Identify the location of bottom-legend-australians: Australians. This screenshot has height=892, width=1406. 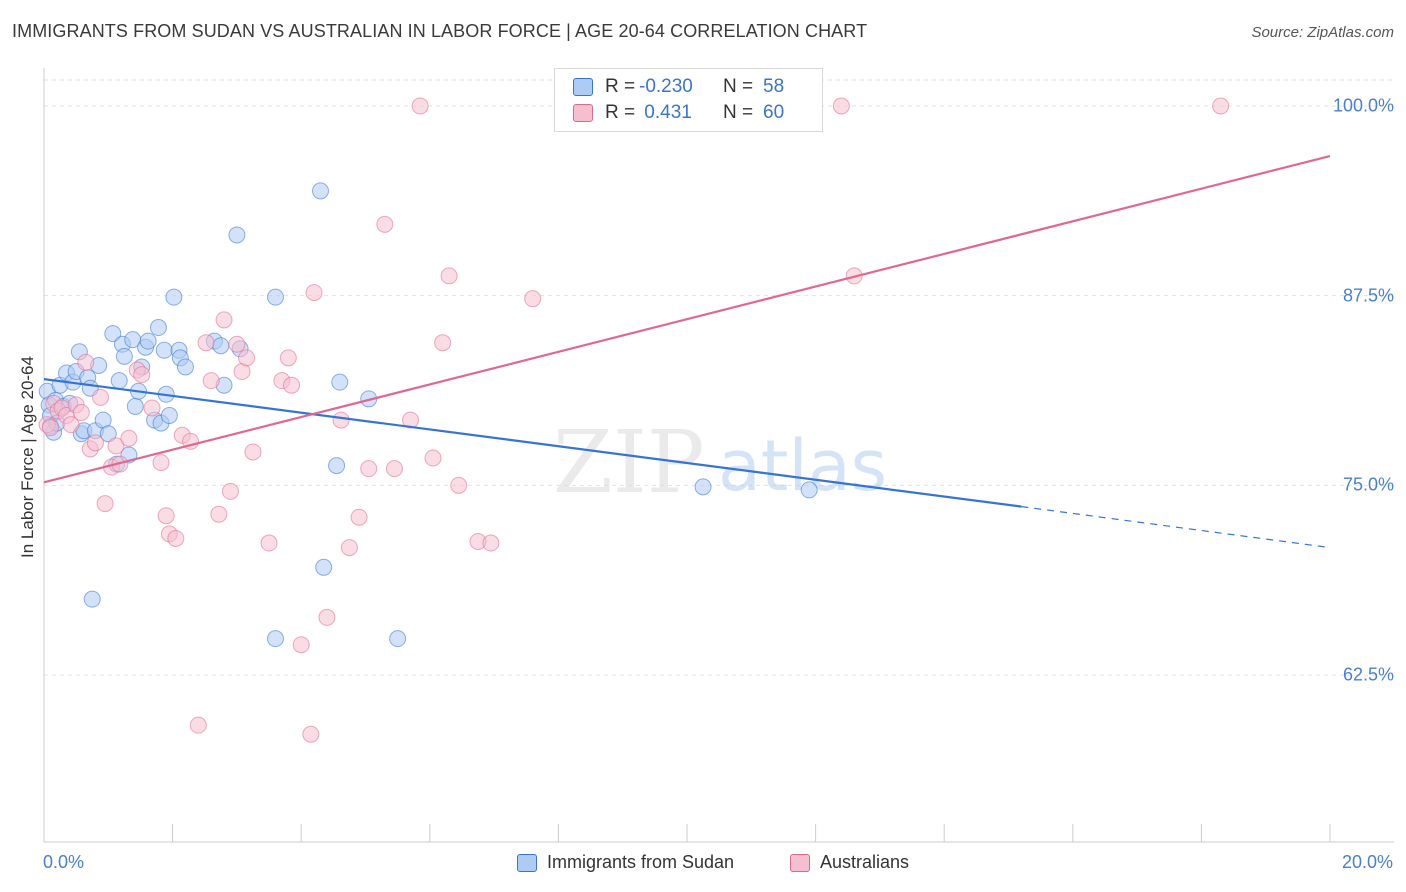
(849, 862).